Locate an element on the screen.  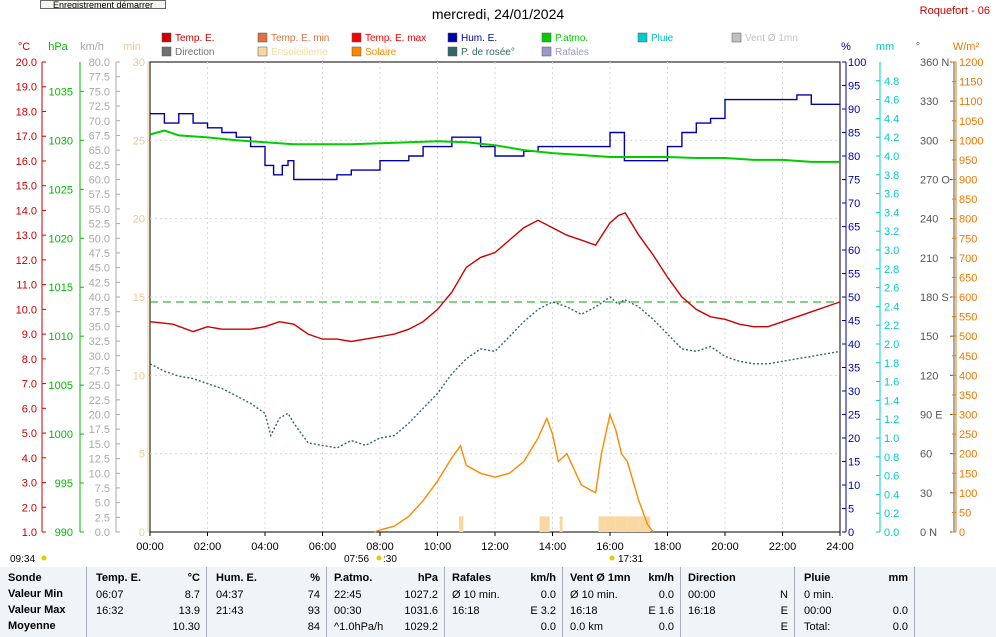
wind-tick-label: 5.0 is located at coordinates (102, 504).